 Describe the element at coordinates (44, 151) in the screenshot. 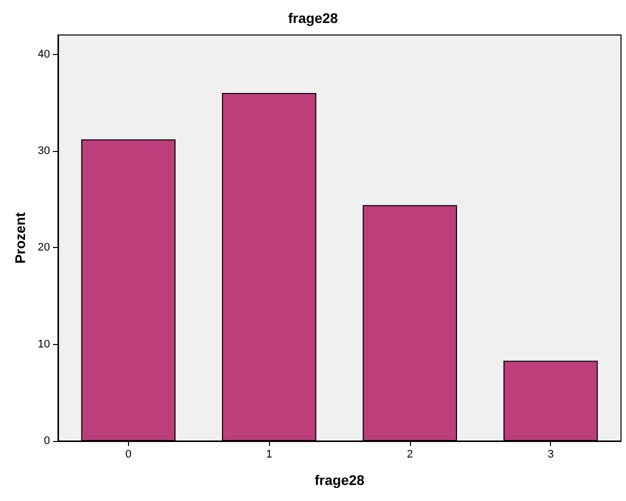

I see `y-tick-label: 30` at that location.